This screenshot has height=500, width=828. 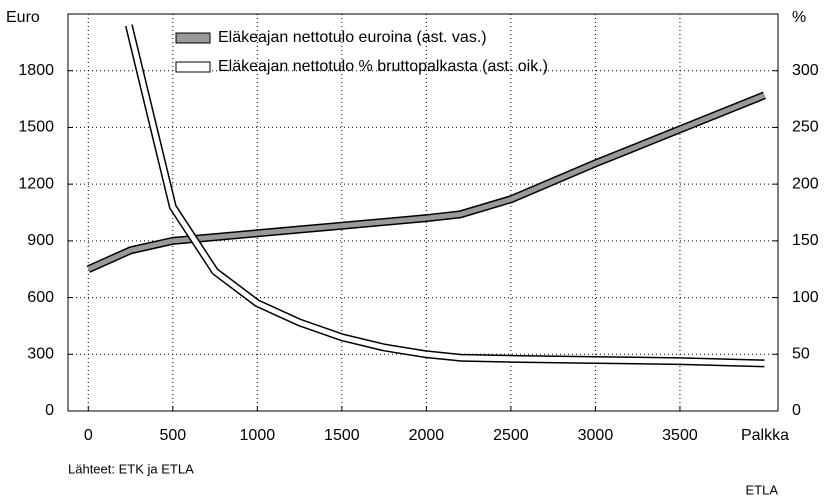 I want to click on y-tick-label: 0, so click(x=49, y=410).